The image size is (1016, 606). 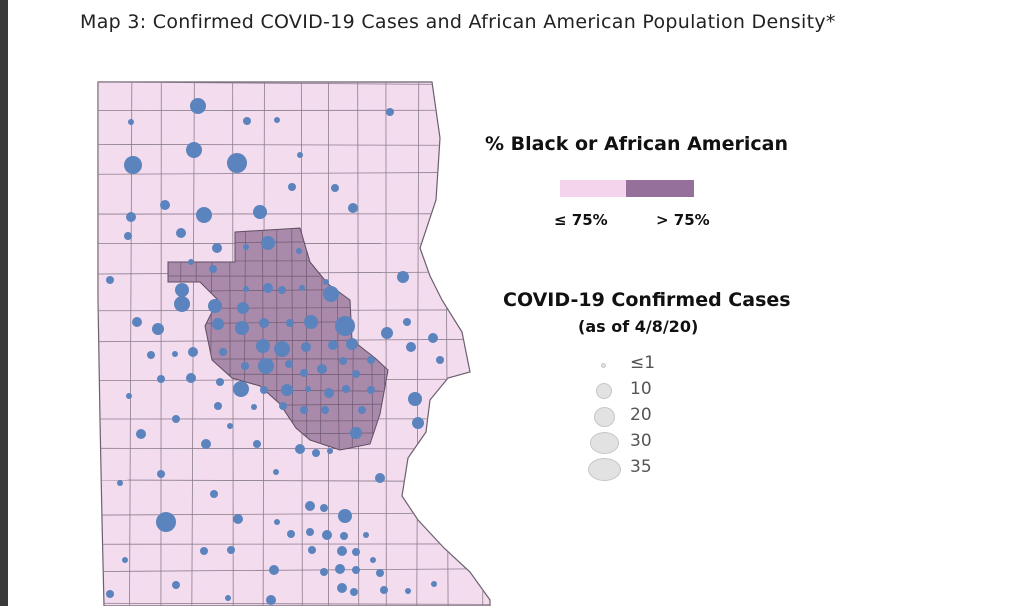 I want to click on label-high: > 75%, so click(x=683, y=220).